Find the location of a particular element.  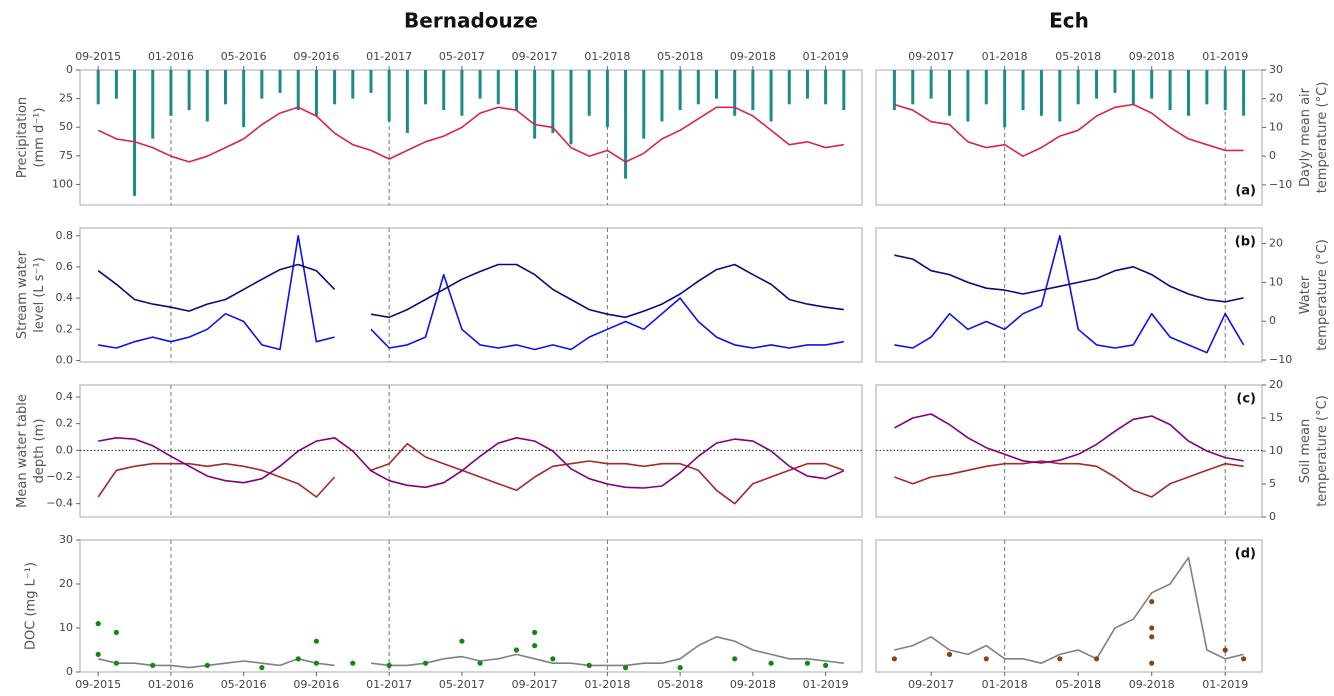

y-tick-label: 10 is located at coordinates (66, 627).